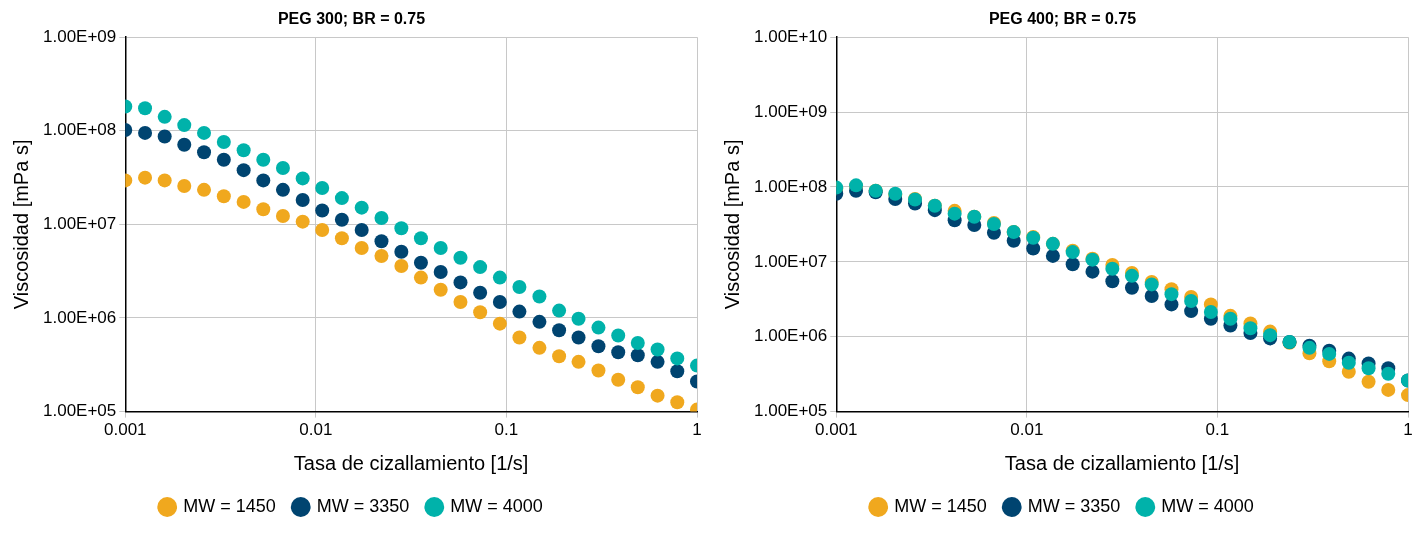 Image resolution: width=1422 pixels, height=534 pixels. What do you see at coordinates (1062, 19) in the screenshot?
I see `chart-title: PEG 400; BR = 0.75` at bounding box center [1062, 19].